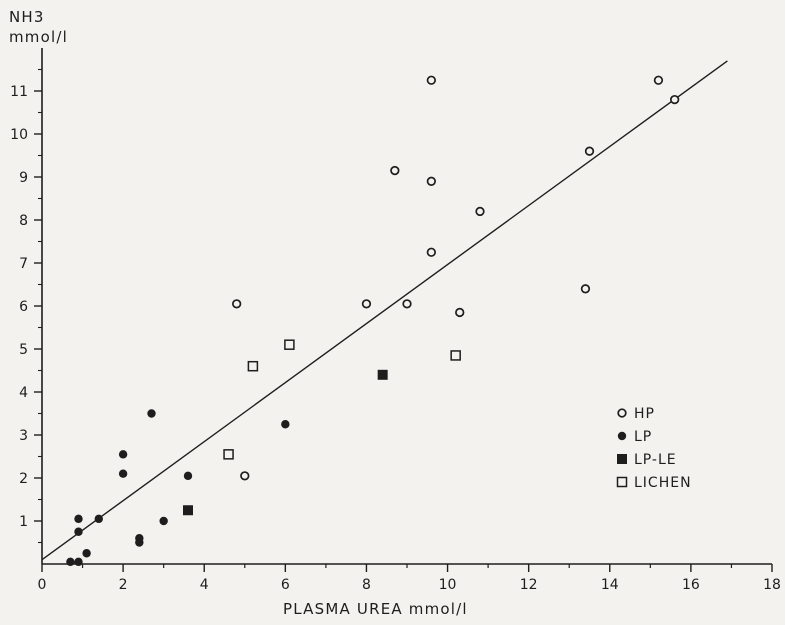  Describe the element at coordinates (23, 350) in the screenshot. I see `y-tick-label: 5` at that location.